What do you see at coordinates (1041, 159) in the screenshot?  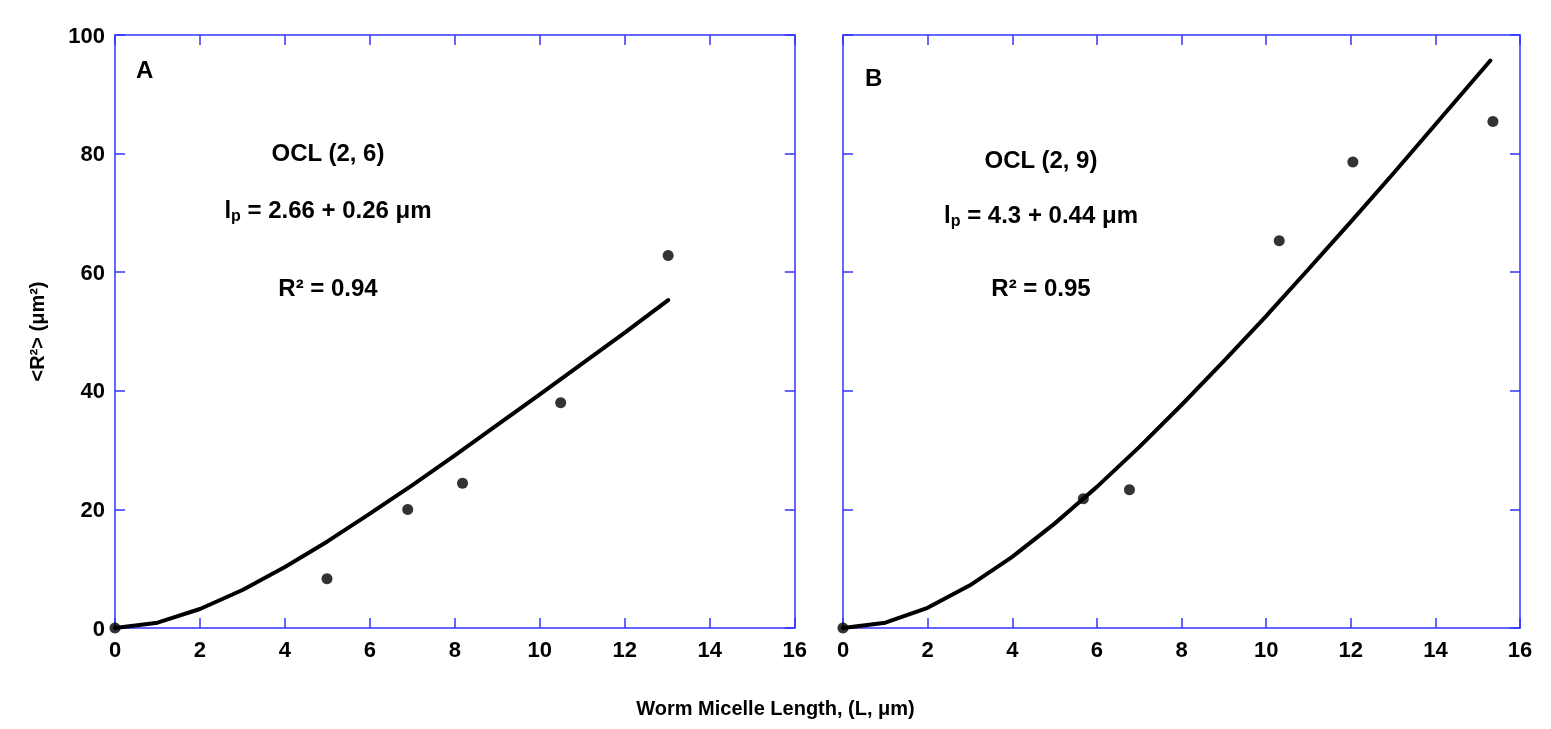 I see `annotation: OCL (2, 9)` at bounding box center [1041, 159].